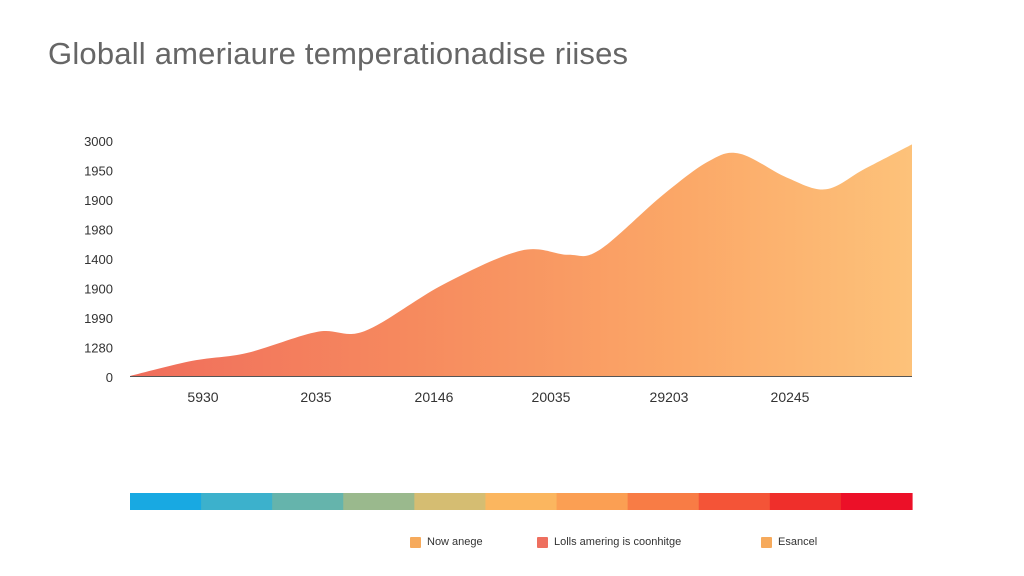  I want to click on y-tick-label: 1990, so click(98, 318).